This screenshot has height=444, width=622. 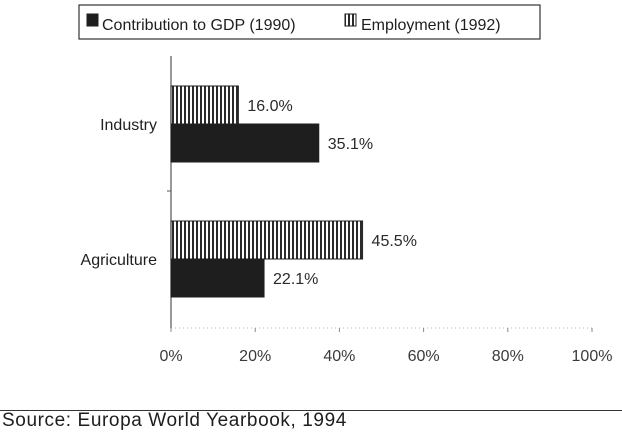 What do you see at coordinates (311, 410) in the screenshot?
I see `source-divider` at bounding box center [311, 410].